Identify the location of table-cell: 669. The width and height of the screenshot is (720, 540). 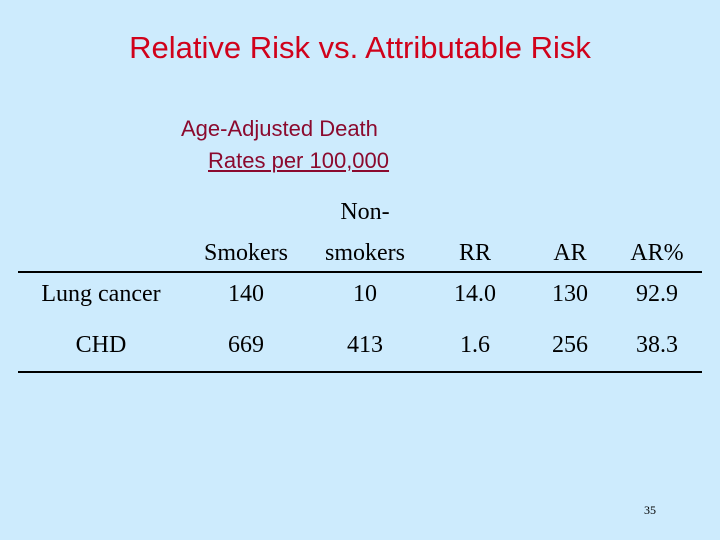
(246, 345).